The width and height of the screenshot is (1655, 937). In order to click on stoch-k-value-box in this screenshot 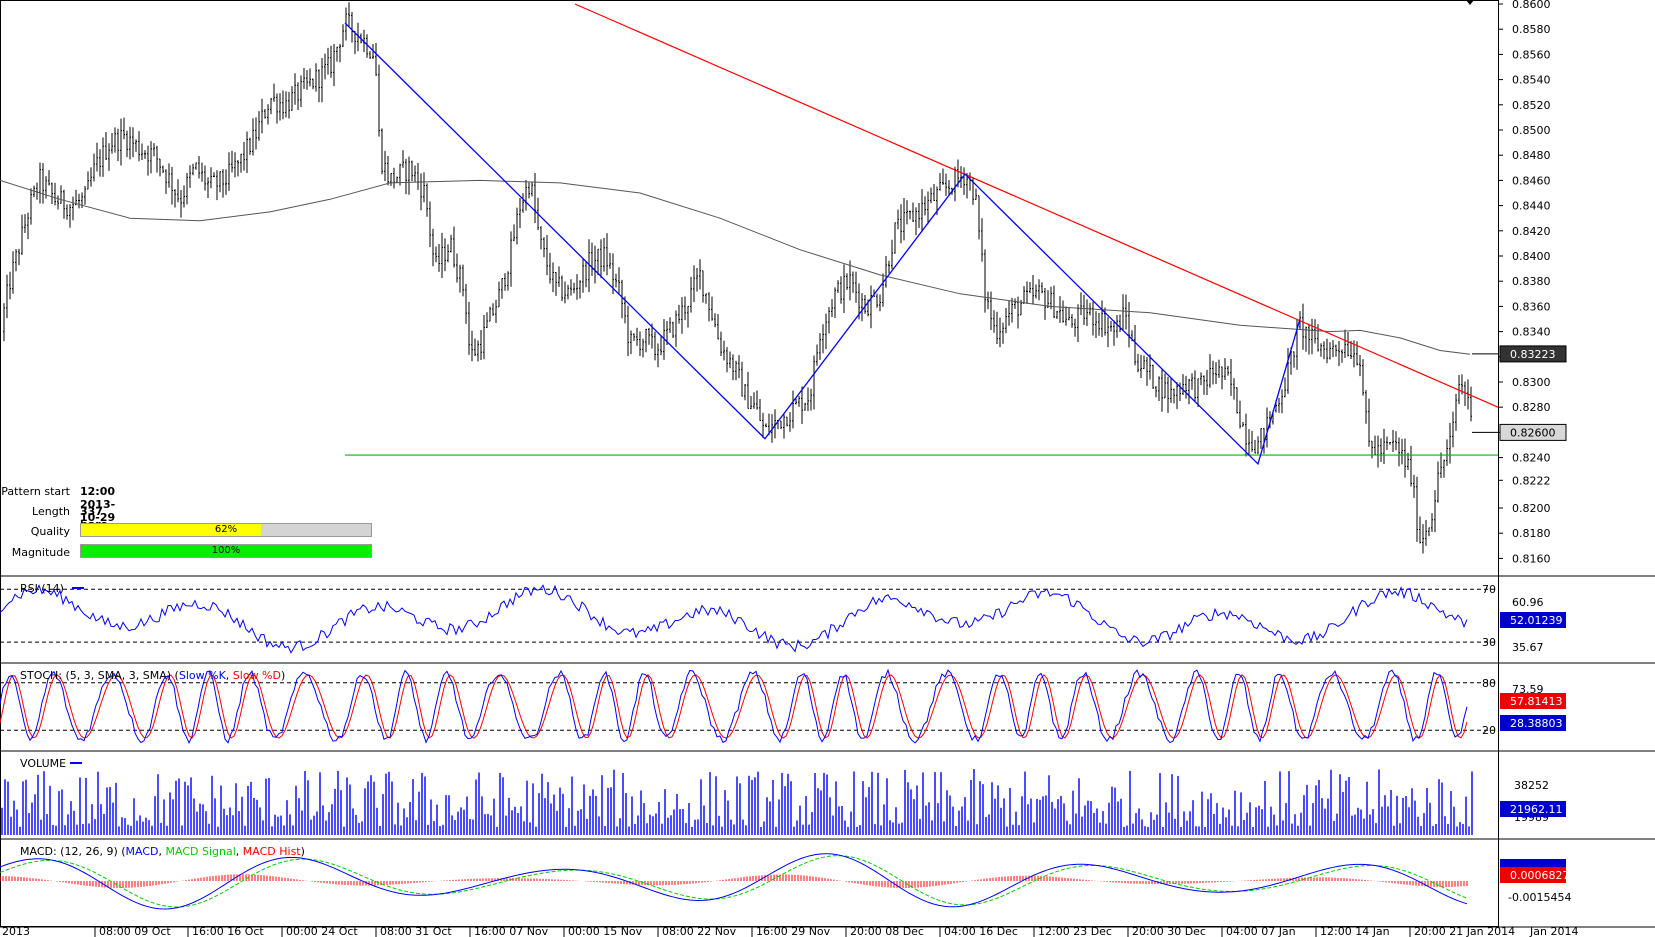, I will do `click(1533, 701)`.